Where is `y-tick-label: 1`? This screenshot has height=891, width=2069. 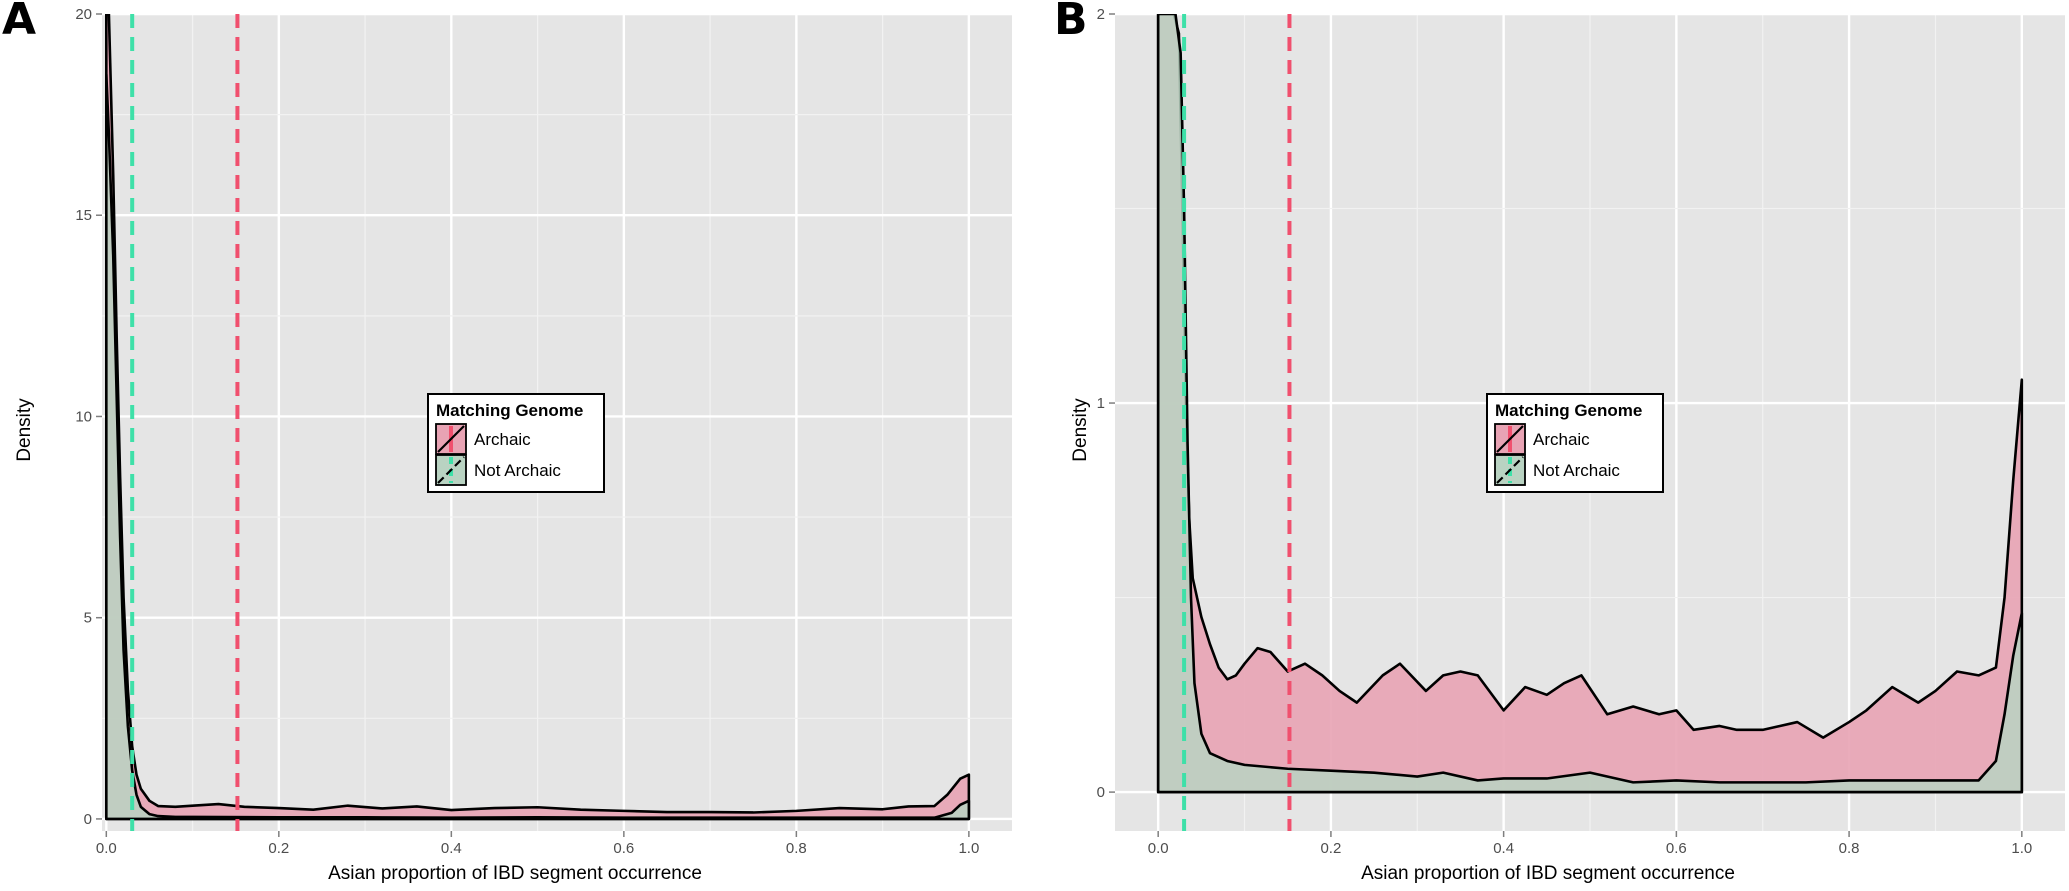 y-tick-label: 1 is located at coordinates (1101, 403).